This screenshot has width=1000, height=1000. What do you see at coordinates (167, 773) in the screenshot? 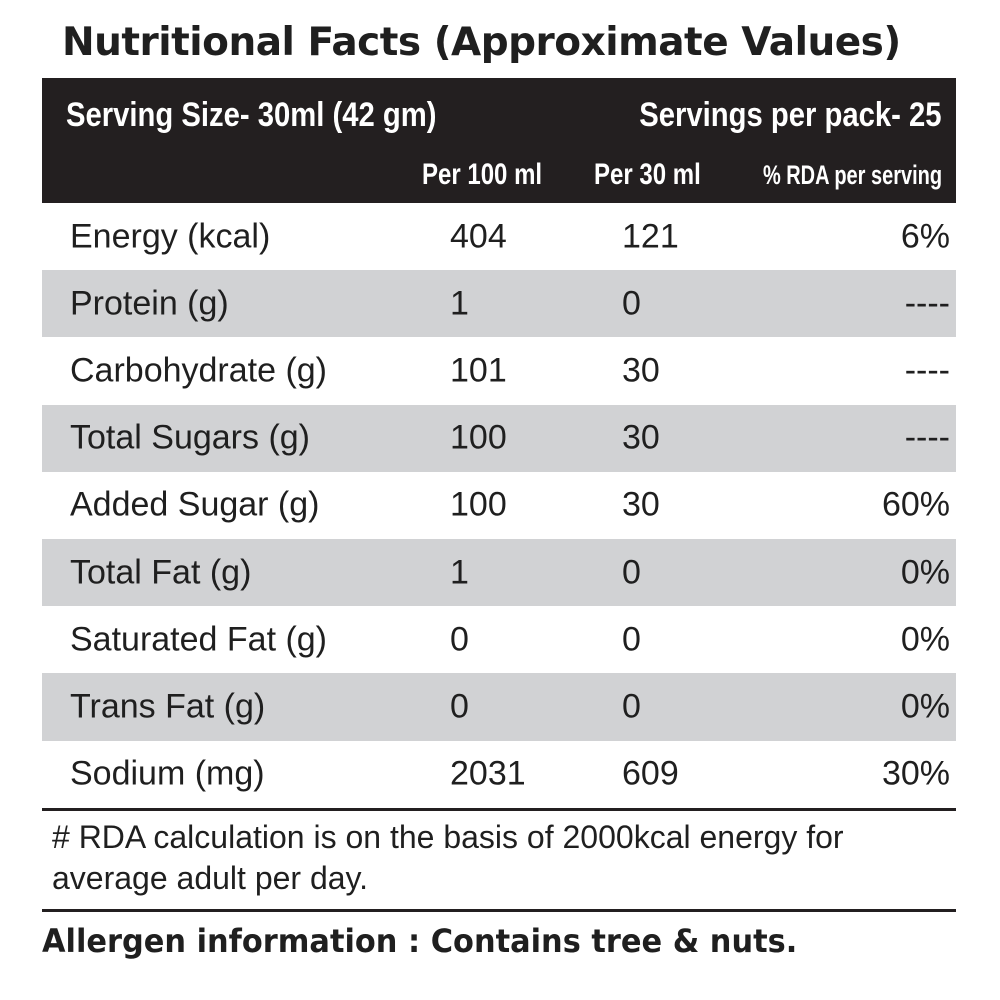
I see `nutrient-name: Sodium (mg)` at bounding box center [167, 773].